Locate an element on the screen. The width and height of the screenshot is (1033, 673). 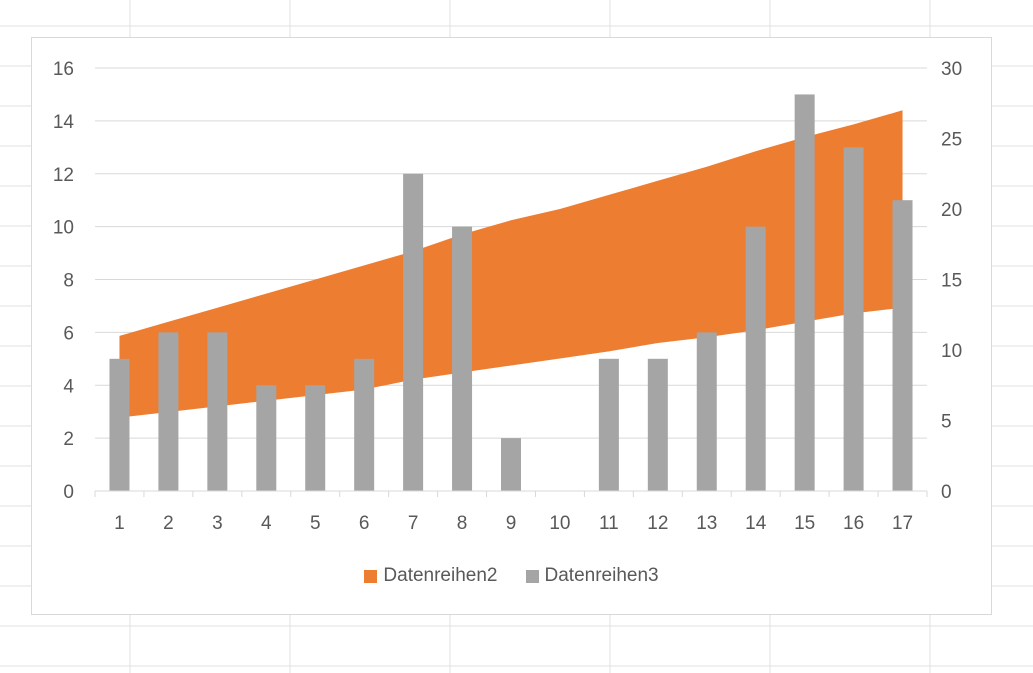
legend-swatch-gray is located at coordinates (532, 576).